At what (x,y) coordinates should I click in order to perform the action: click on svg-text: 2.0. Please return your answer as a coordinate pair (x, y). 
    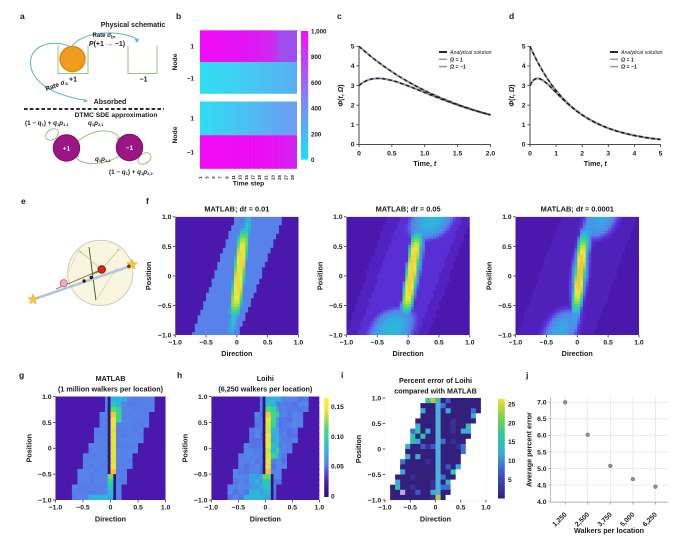
    Looking at the image, I should click on (491, 154).